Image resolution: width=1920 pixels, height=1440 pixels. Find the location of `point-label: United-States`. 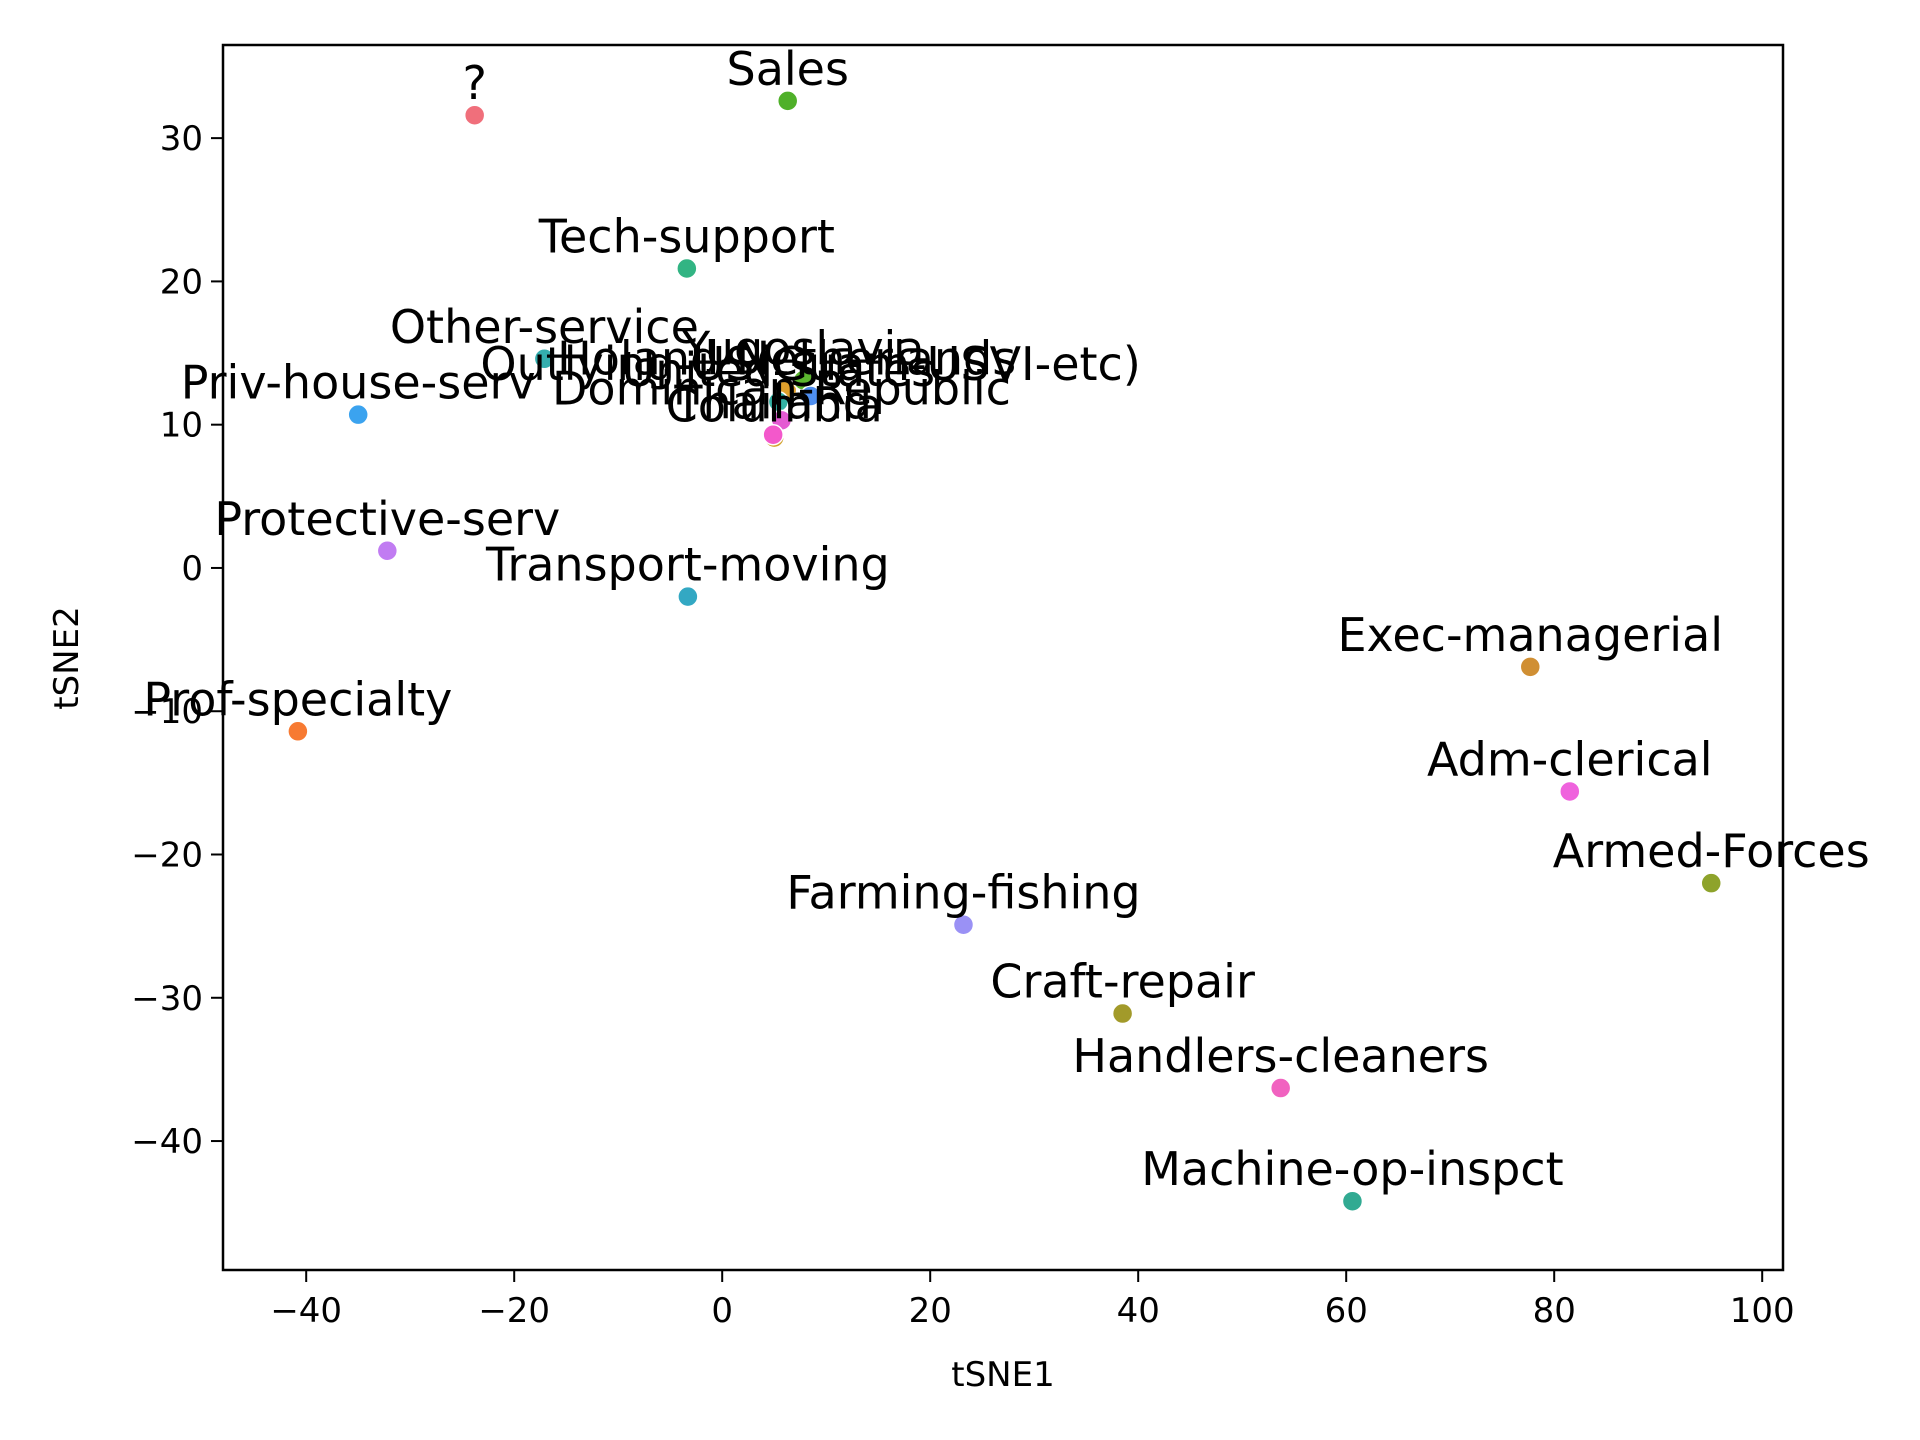

point-label: United-States is located at coordinates (778, 370).